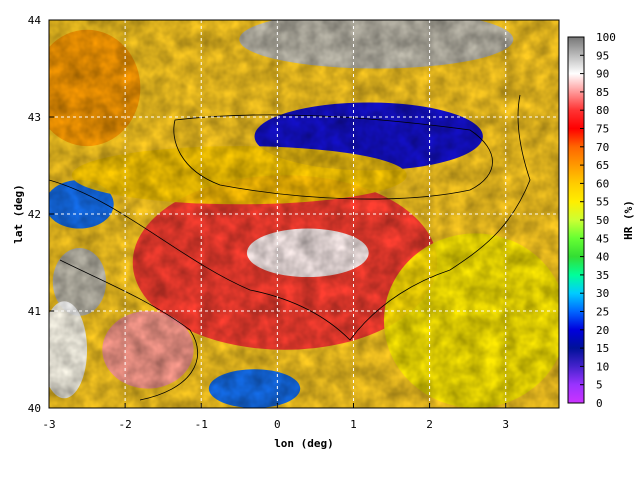  What do you see at coordinates (353, 424) in the screenshot?
I see `x-tick-label: 1` at bounding box center [353, 424].